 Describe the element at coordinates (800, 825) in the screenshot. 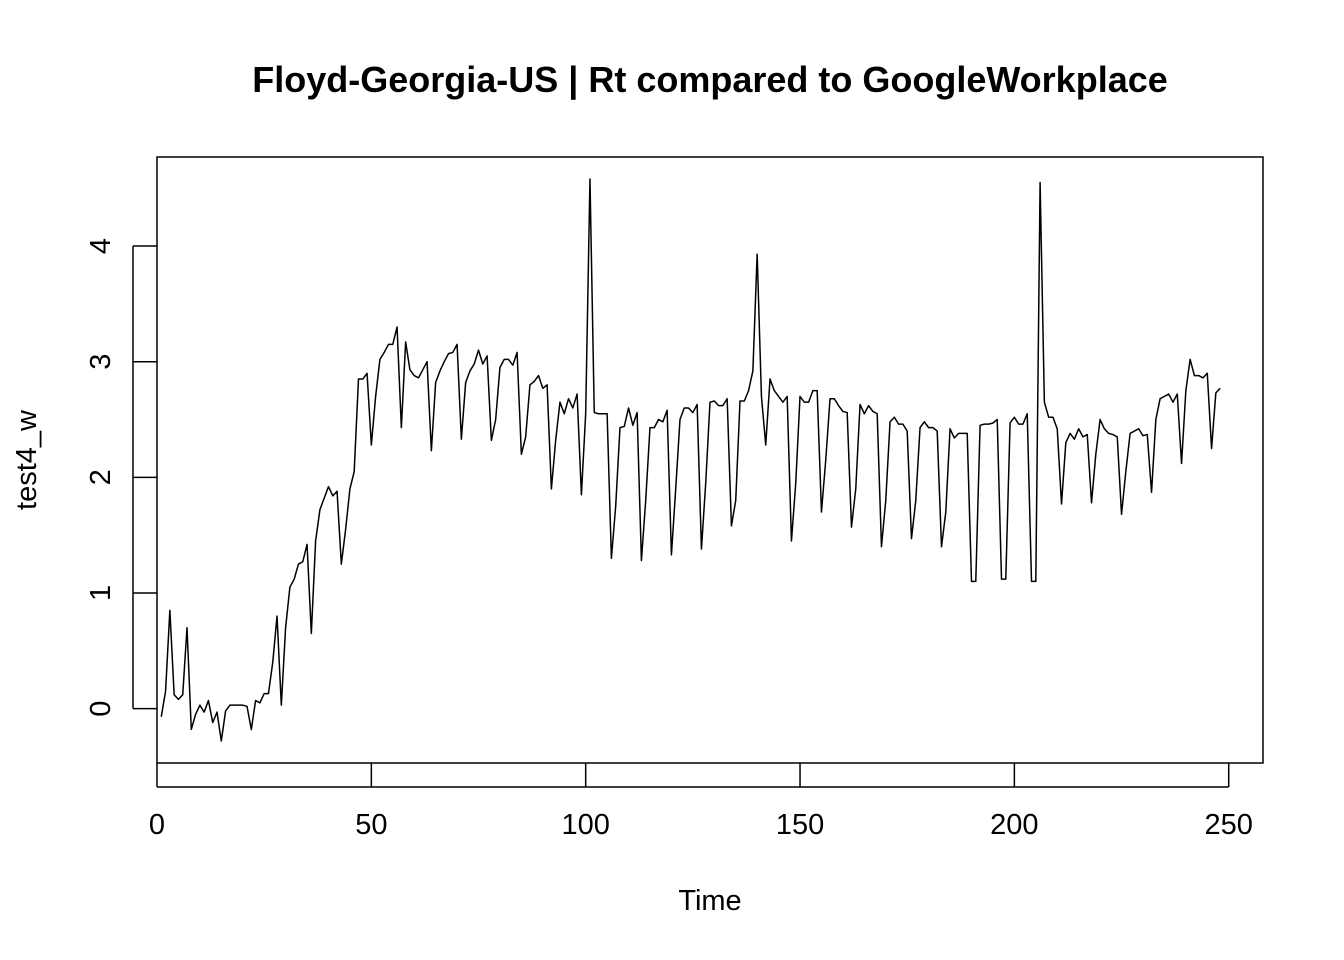

I see `x-tick-label-150: 150` at that location.